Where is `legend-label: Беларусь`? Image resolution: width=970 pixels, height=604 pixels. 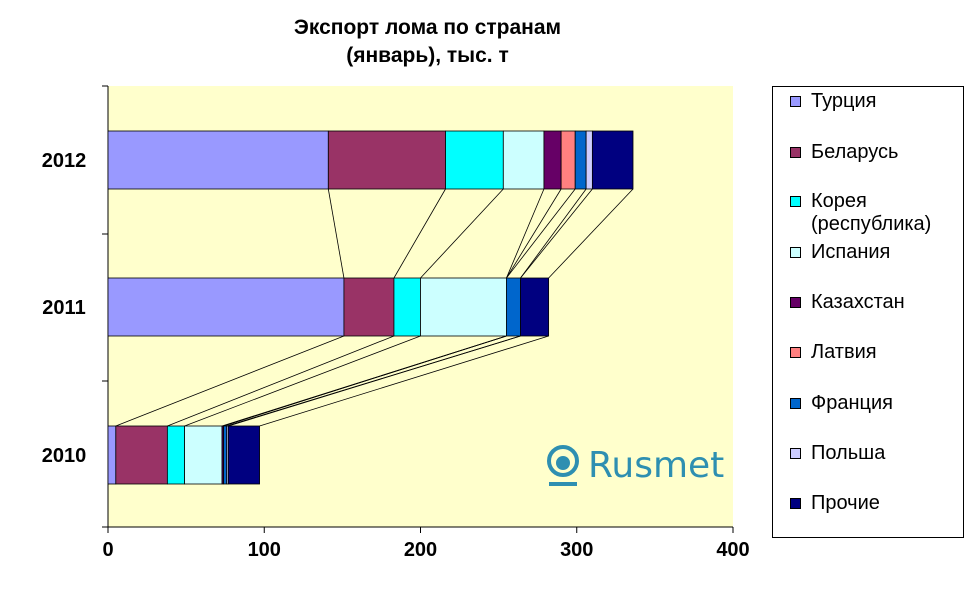 legend-label: Беларусь is located at coordinates (855, 152).